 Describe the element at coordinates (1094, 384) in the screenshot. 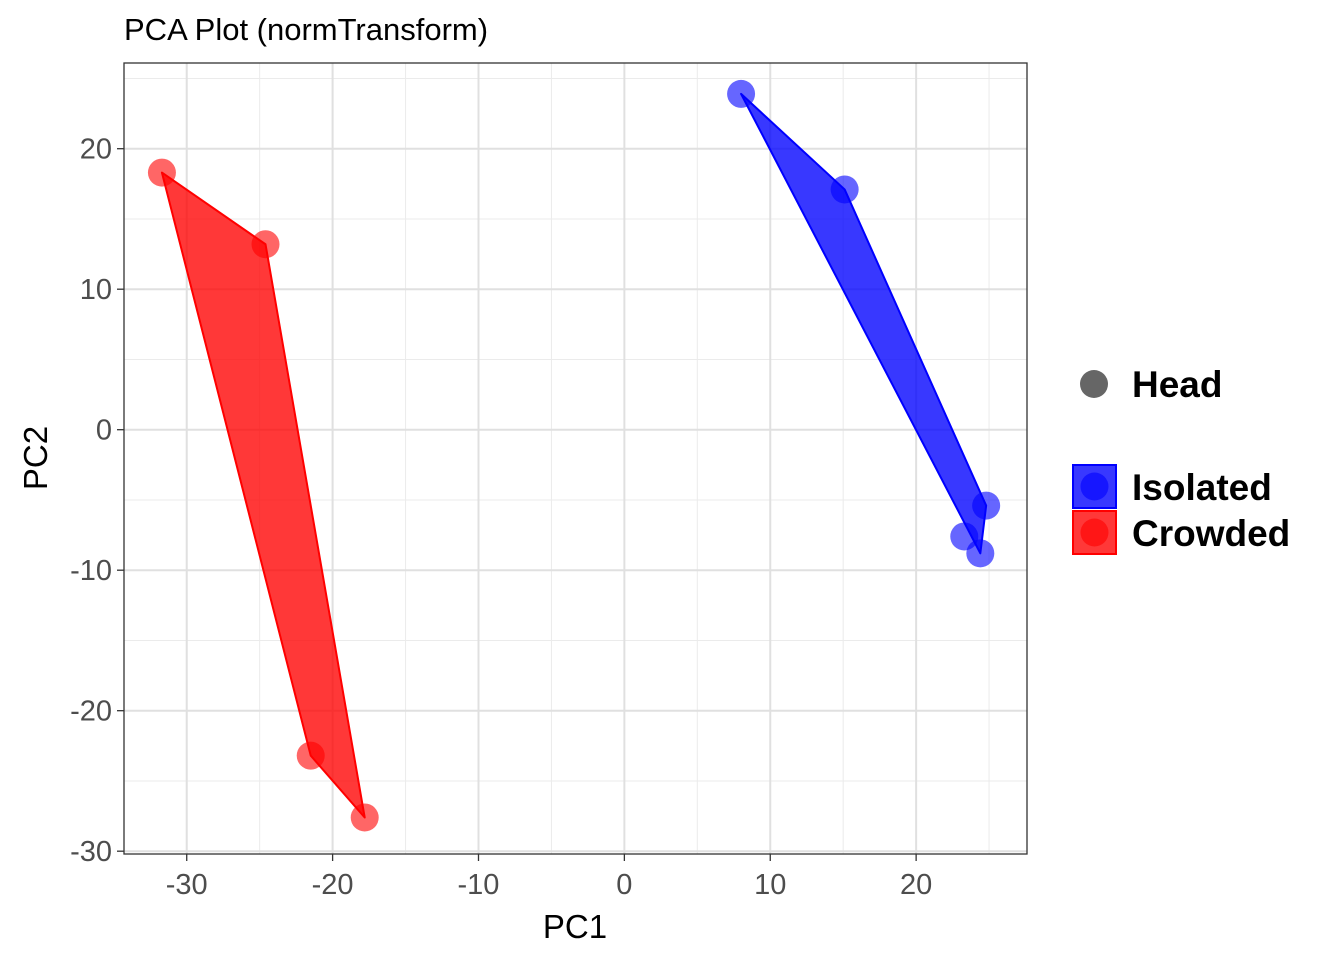

I see `shape-legend-key` at that location.